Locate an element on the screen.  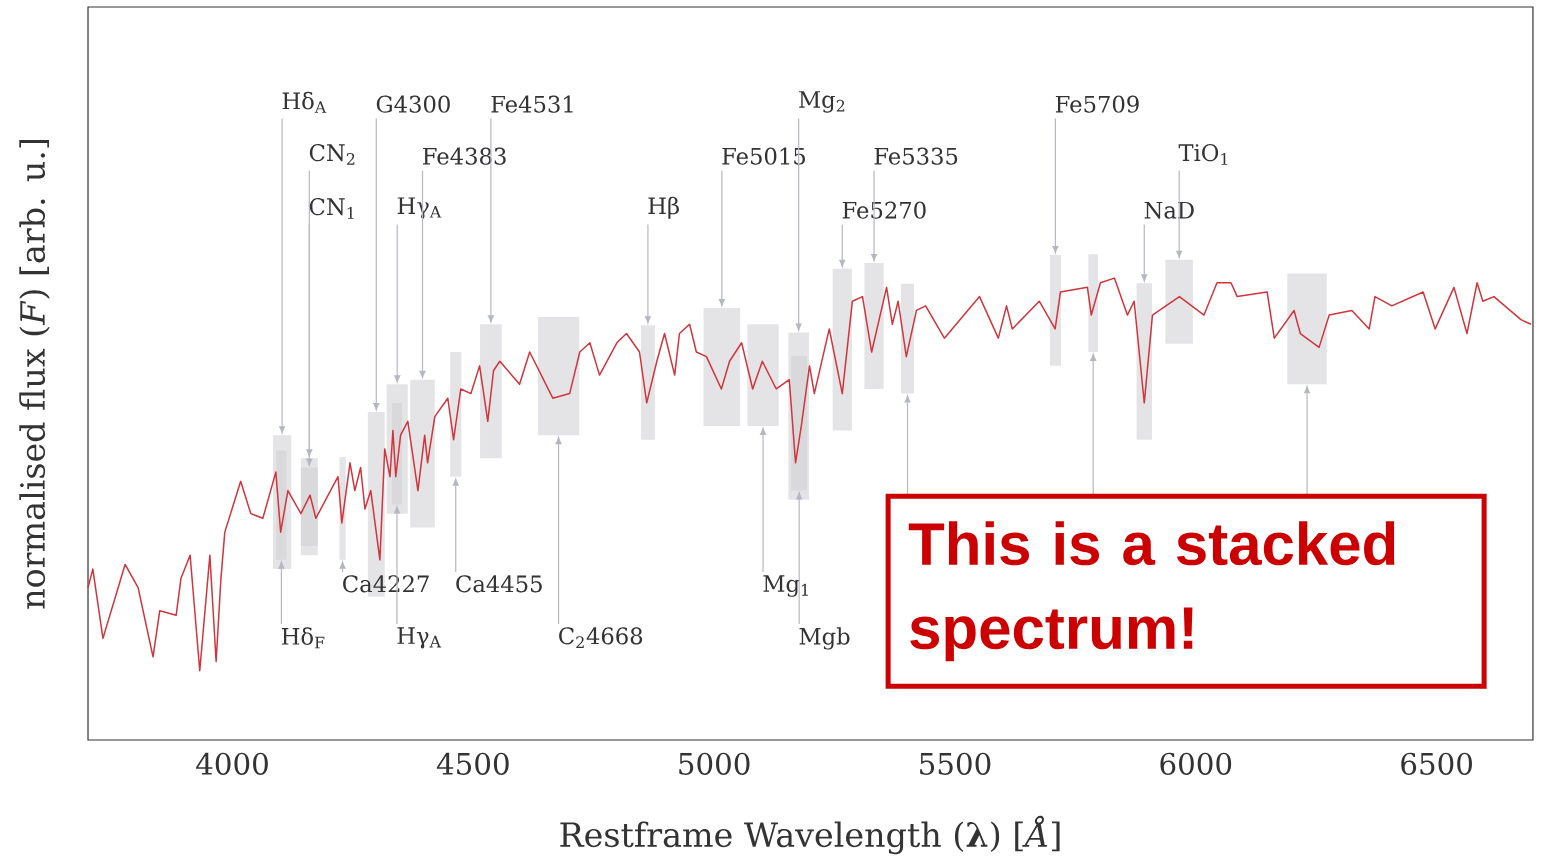
band-label: Fe4383 is located at coordinates (464, 156).